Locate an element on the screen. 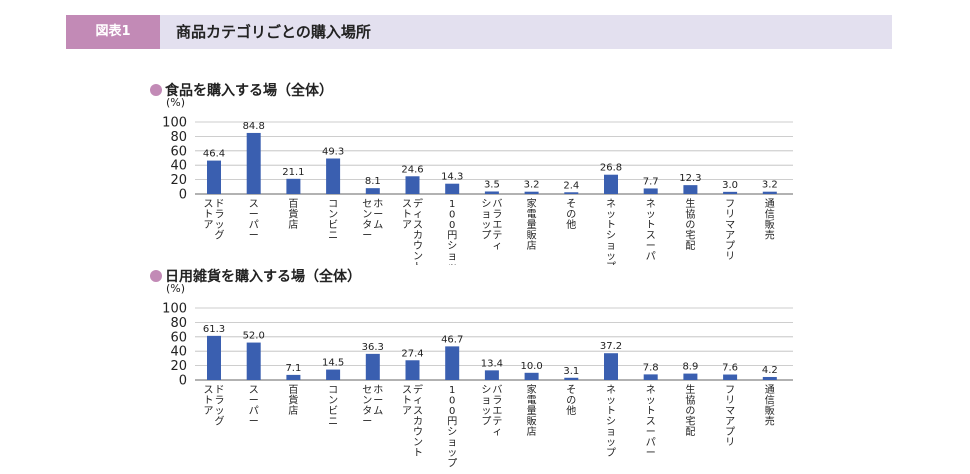 This screenshot has width=970, height=474. category-label: 家電量販店 is located at coordinates (532, 410).